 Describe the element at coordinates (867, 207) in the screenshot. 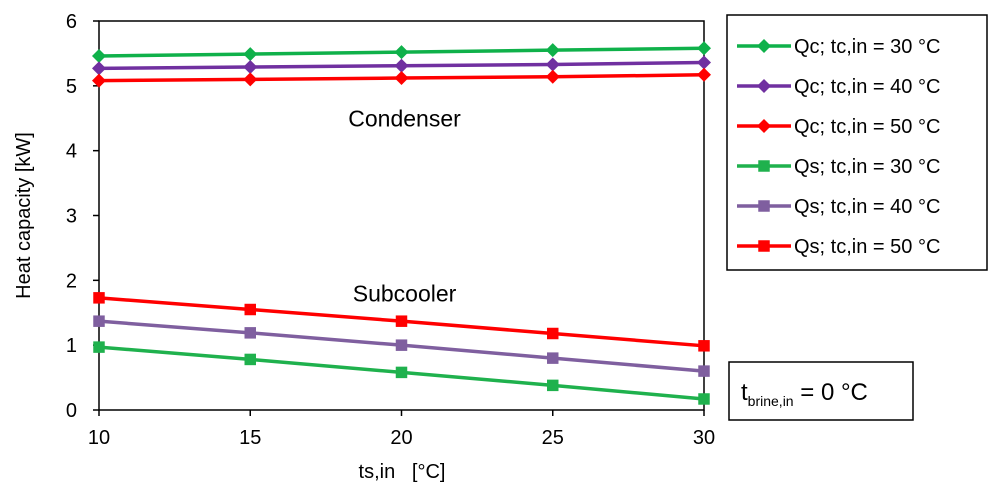

I see `legend-label: Qs; tc,in = 40 °C` at that location.